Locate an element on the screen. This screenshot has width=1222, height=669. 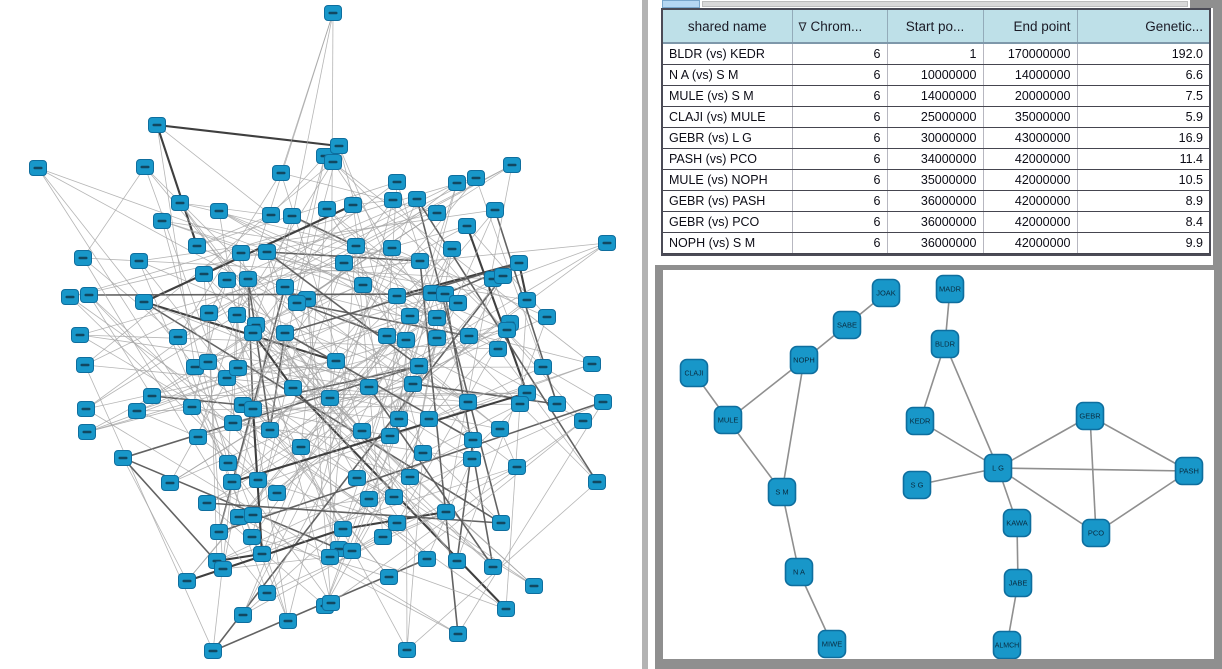
detail-edge-BLDR-L G is located at coordinates (971, 406).